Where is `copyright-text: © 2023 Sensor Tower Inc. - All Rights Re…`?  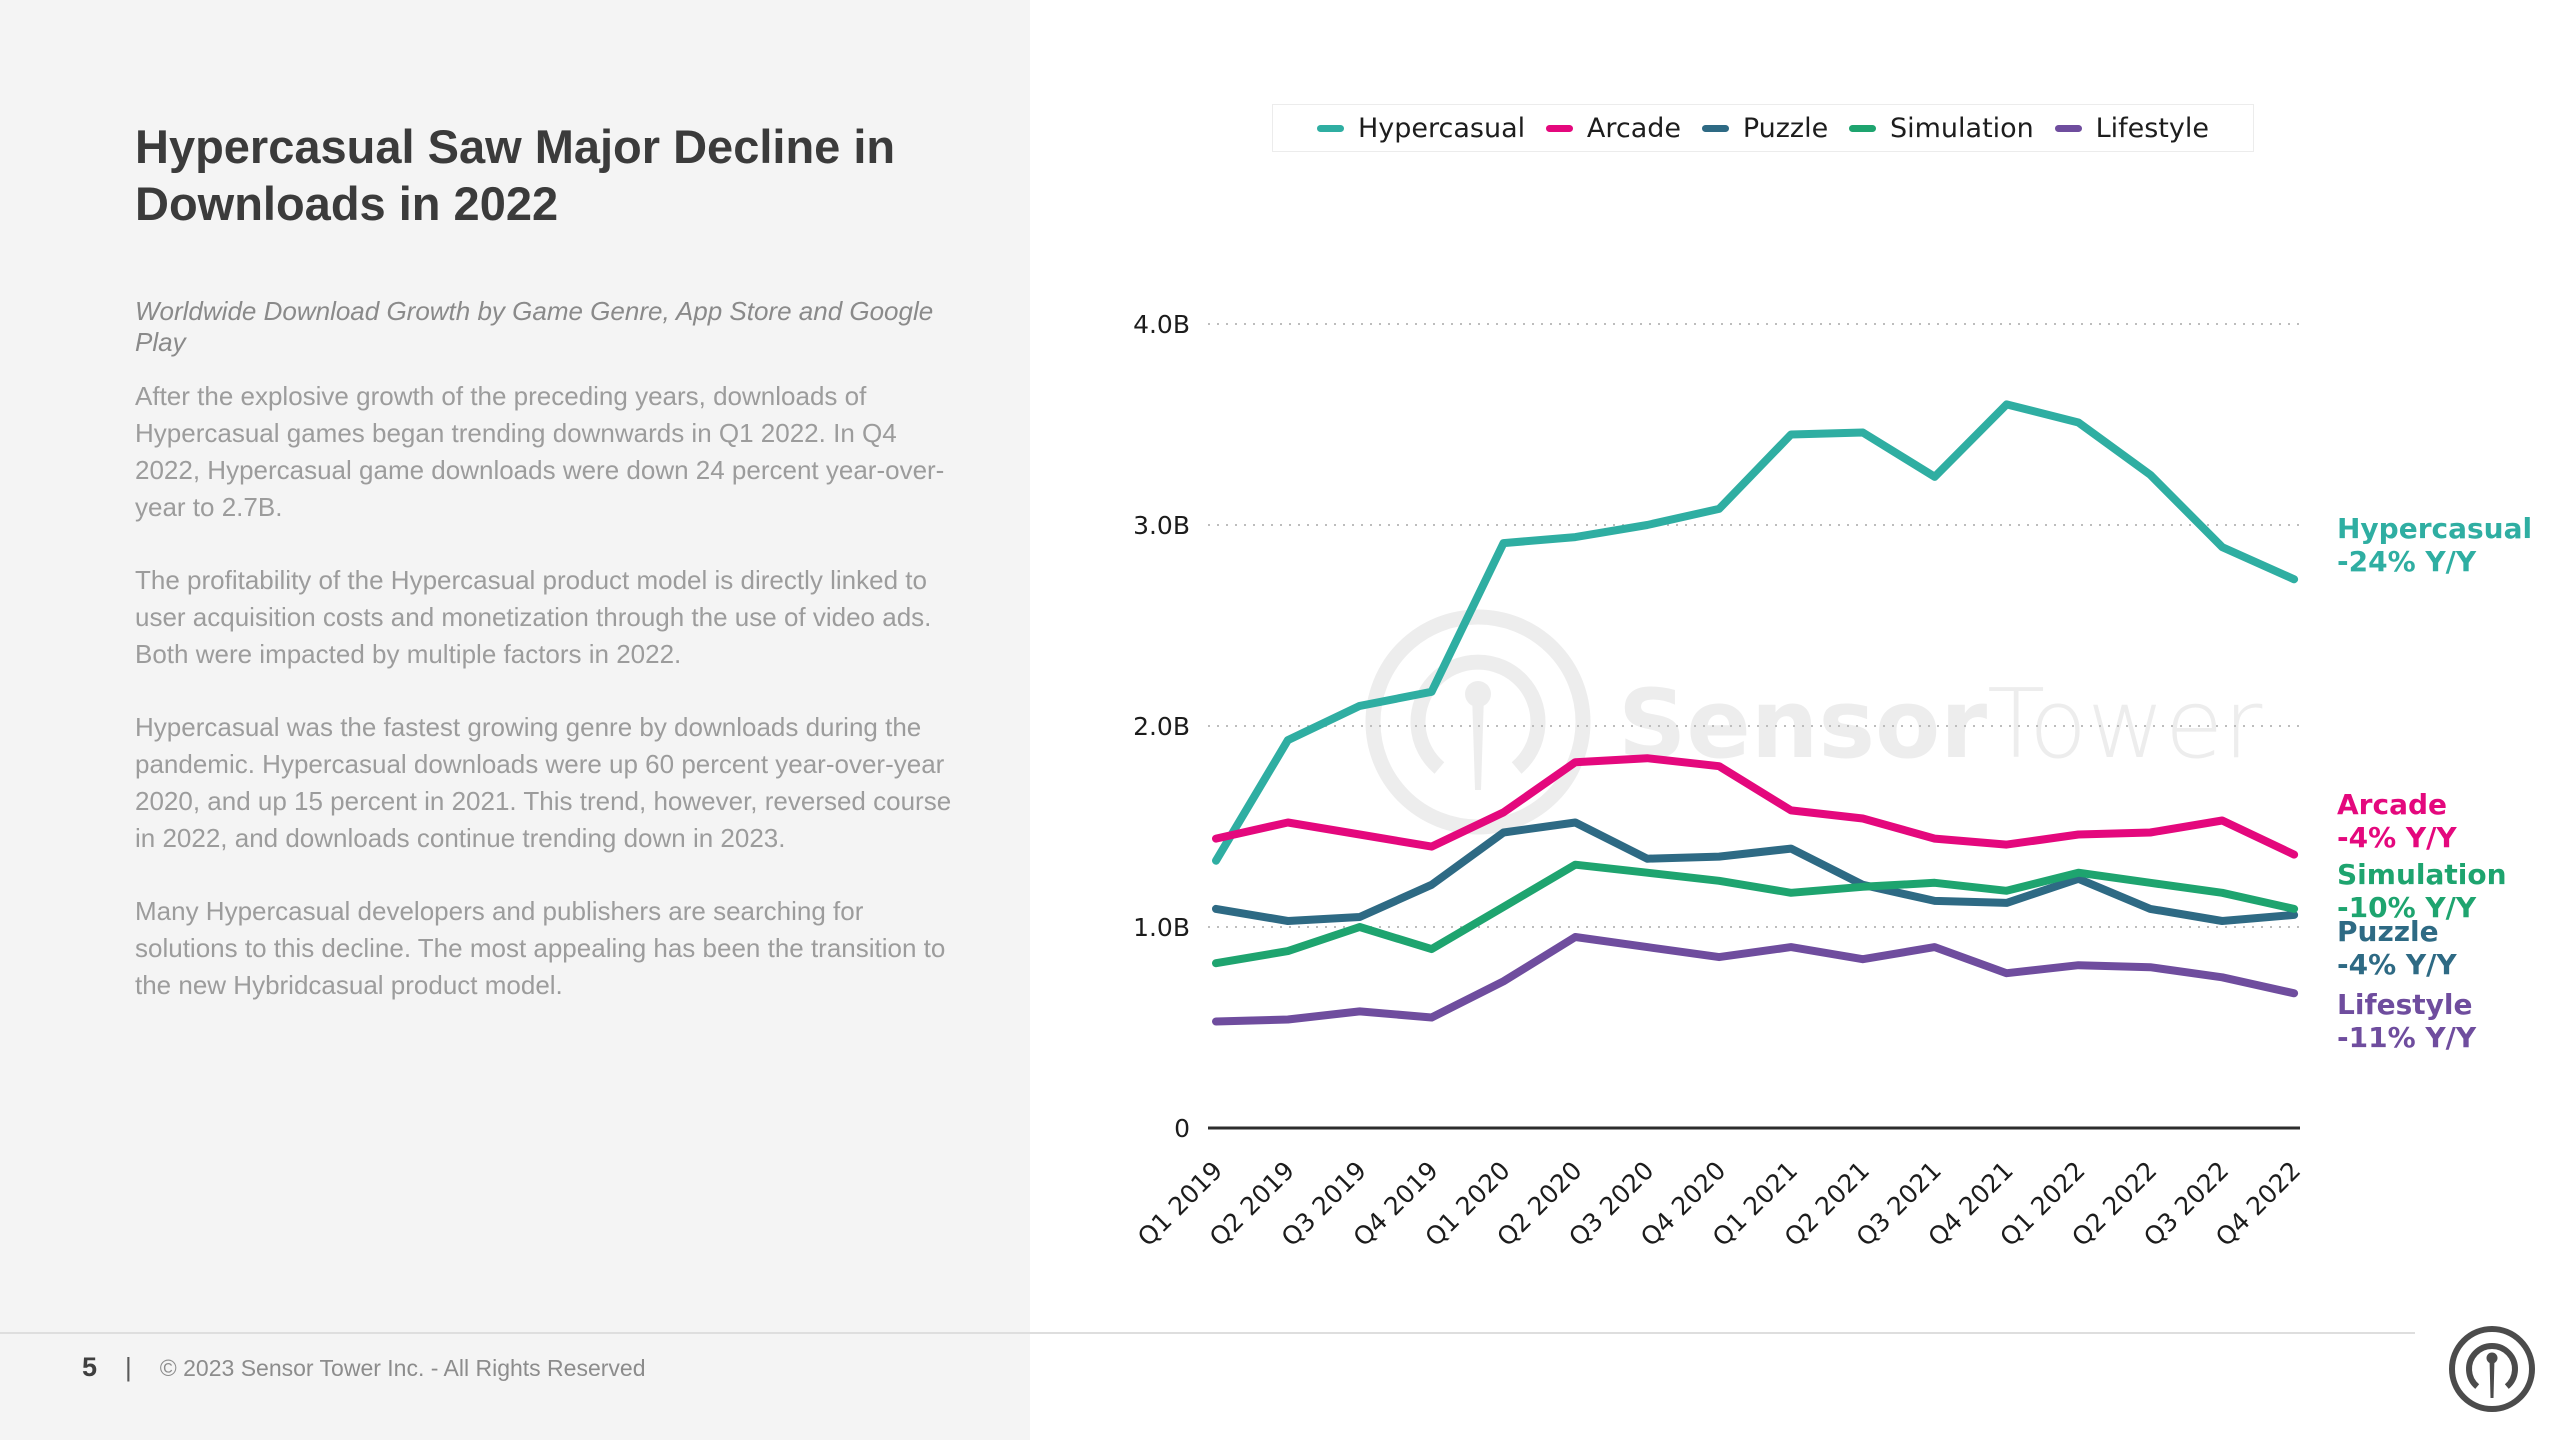 copyright-text: © 2023 Sensor Tower Inc. - All Rights Re… is located at coordinates (402, 1368).